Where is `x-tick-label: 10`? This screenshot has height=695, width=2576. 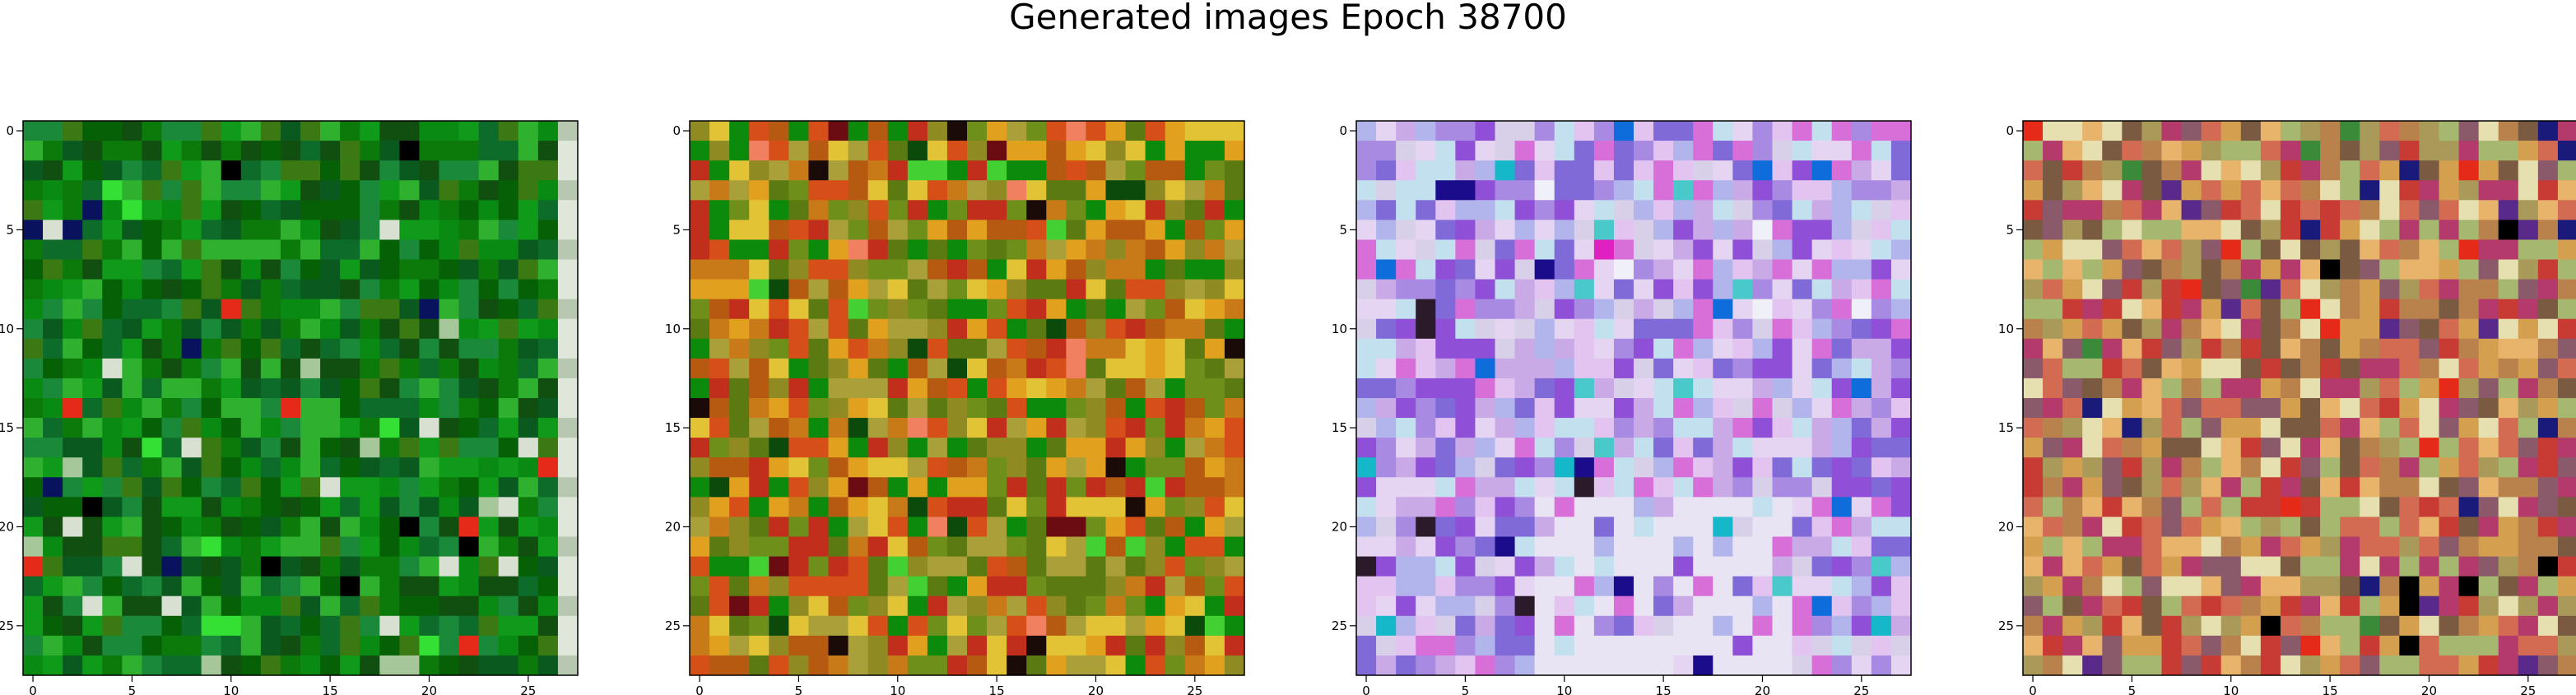
x-tick-label: 10 is located at coordinates (231, 689).